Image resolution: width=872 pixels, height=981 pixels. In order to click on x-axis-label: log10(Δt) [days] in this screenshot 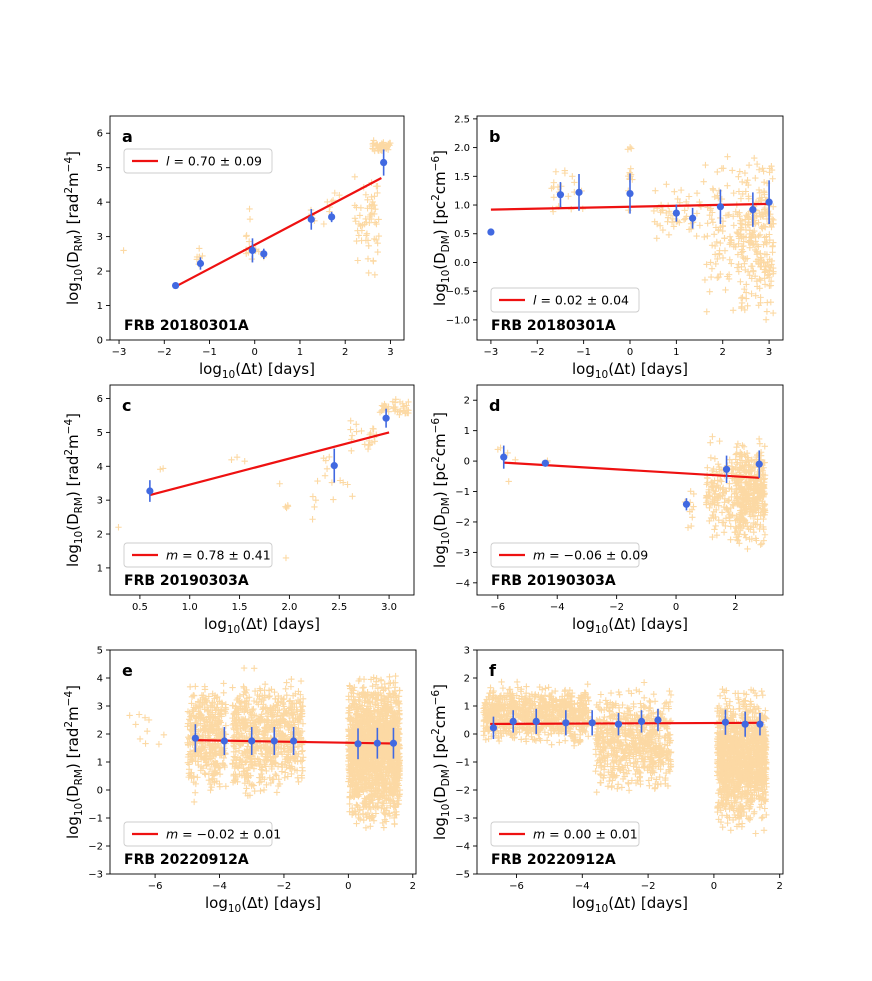, I will do `click(630, 370)`.